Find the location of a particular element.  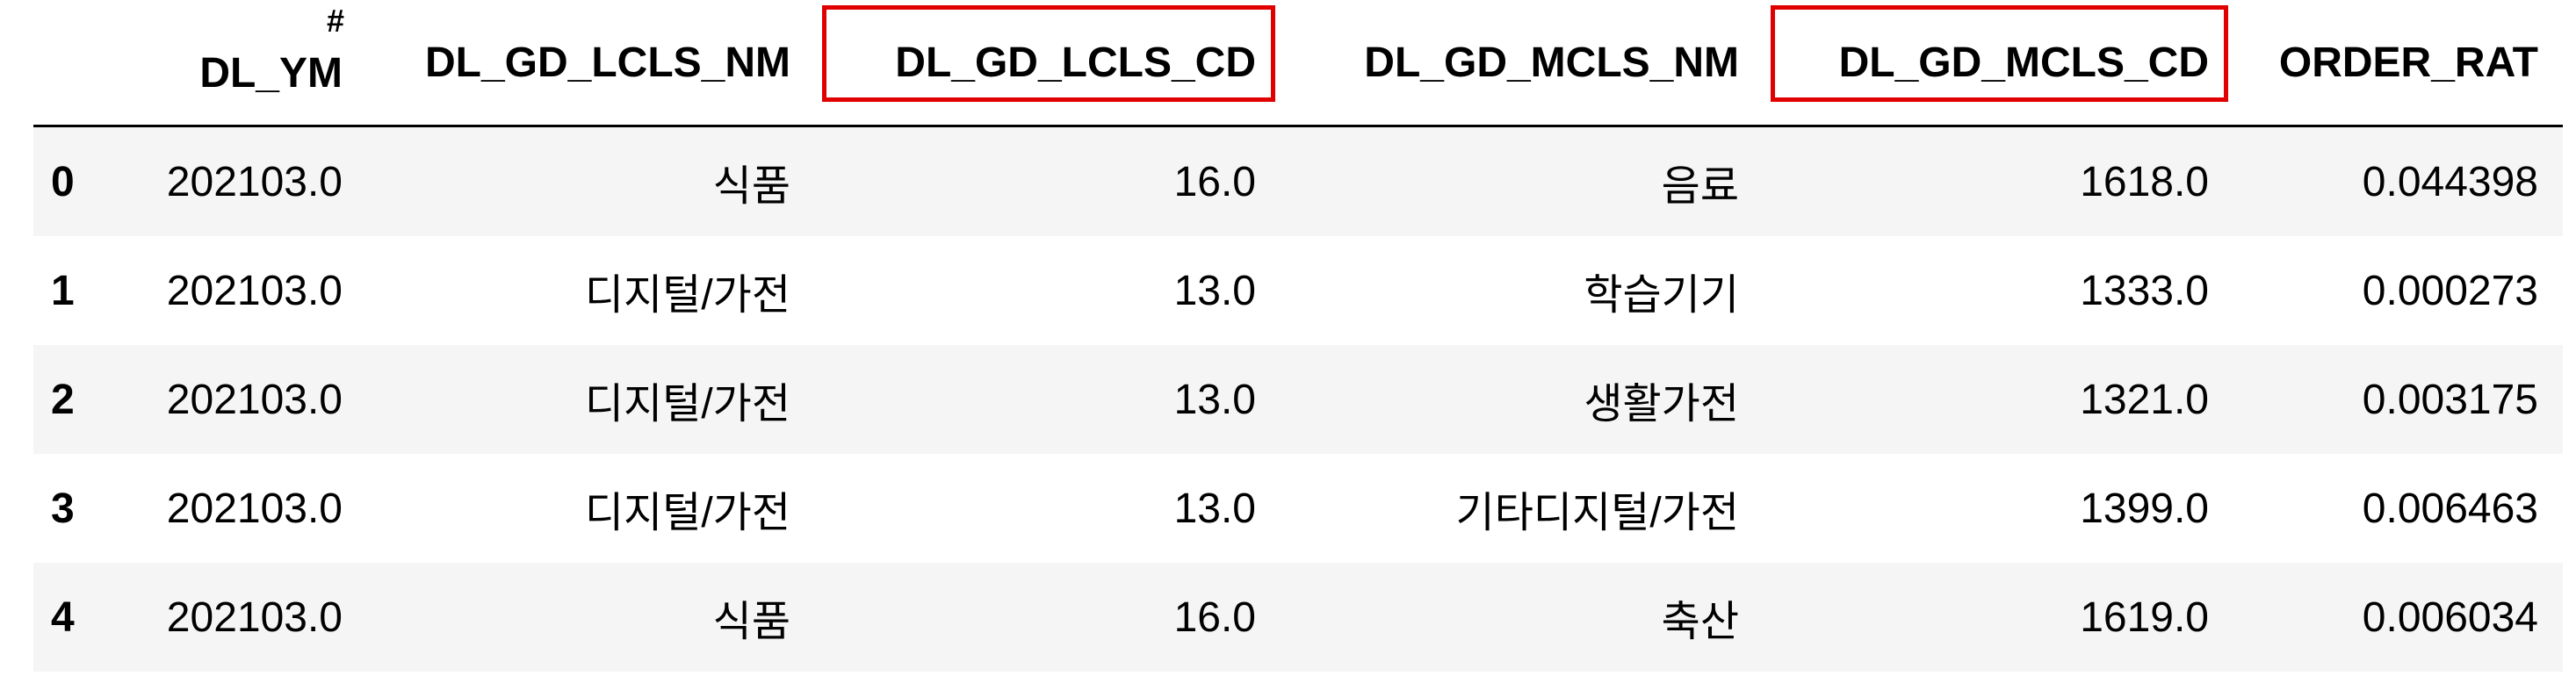

cell-order-rat: 0.044398 is located at coordinates (2450, 181).